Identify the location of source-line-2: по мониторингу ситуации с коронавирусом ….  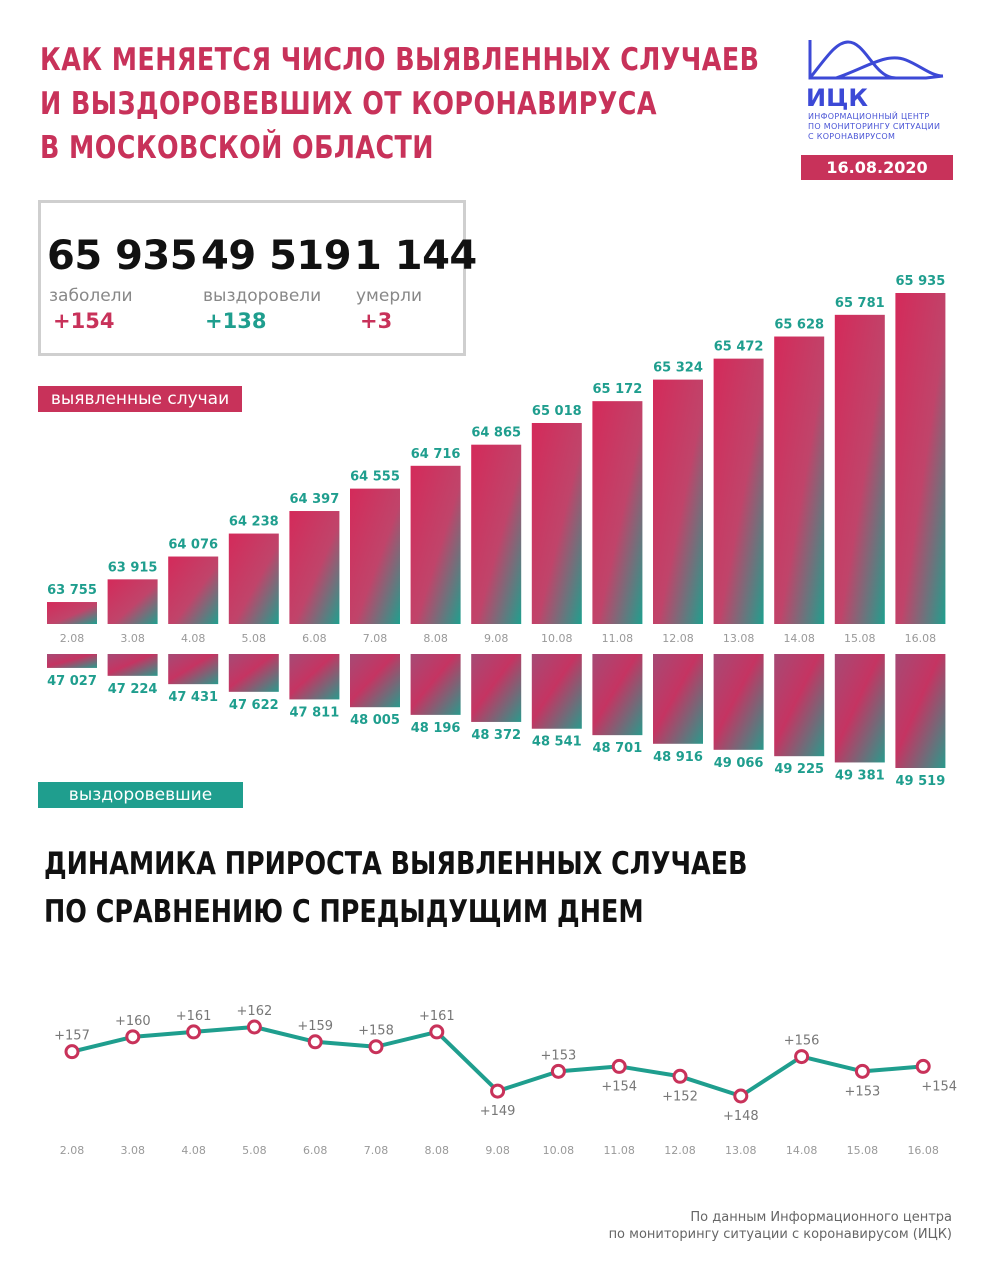
(780, 1234).